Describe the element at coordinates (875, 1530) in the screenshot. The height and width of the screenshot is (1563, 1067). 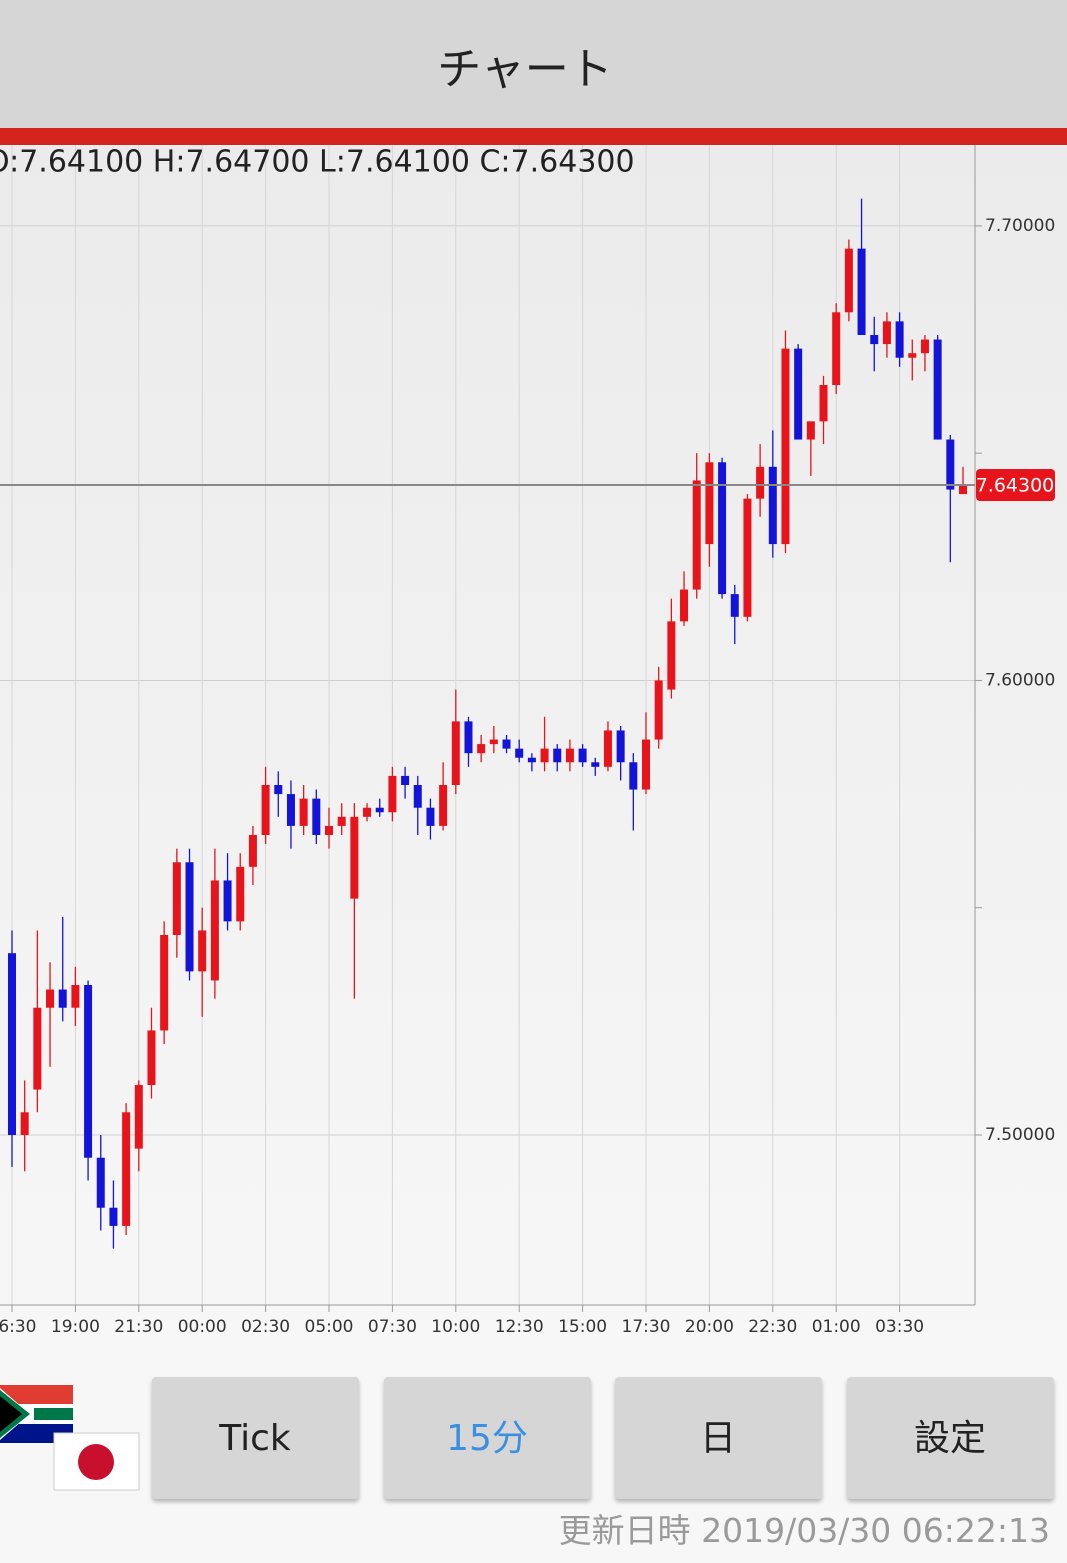
I see `update-timestamp: 2019/03/30 06:22:13` at that location.